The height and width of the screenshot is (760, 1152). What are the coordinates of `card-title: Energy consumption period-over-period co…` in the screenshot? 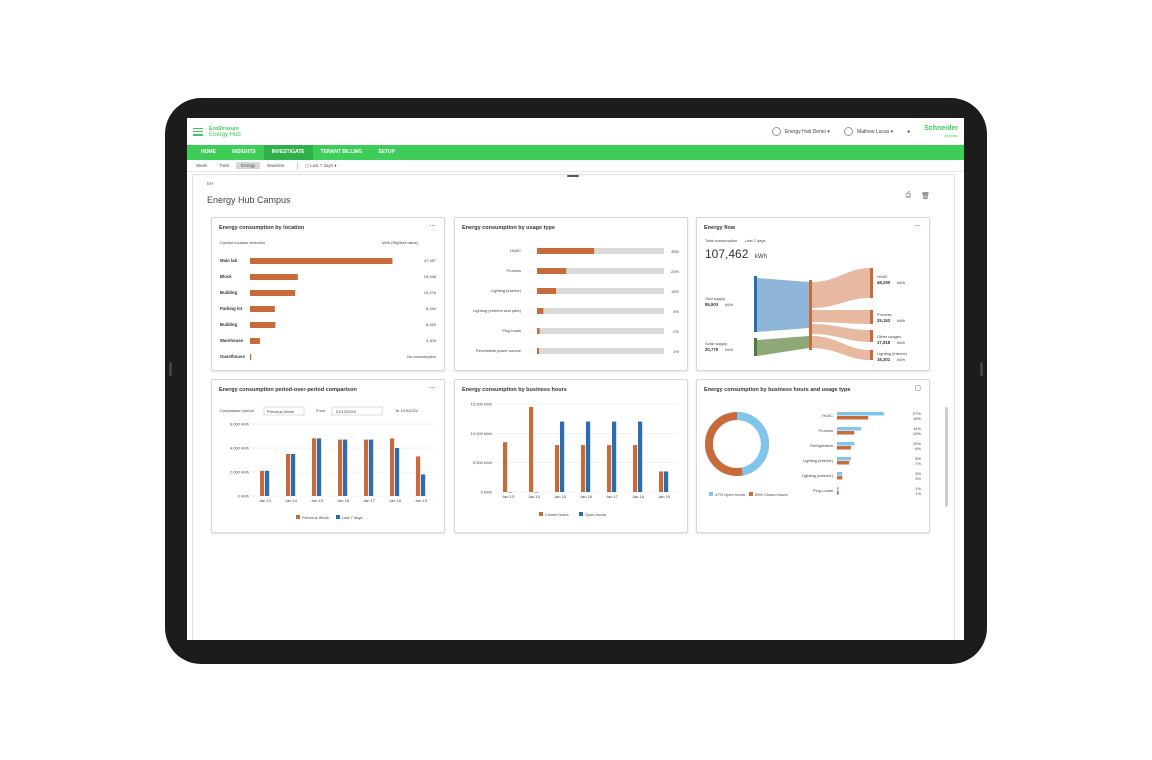 It's located at (288, 390).